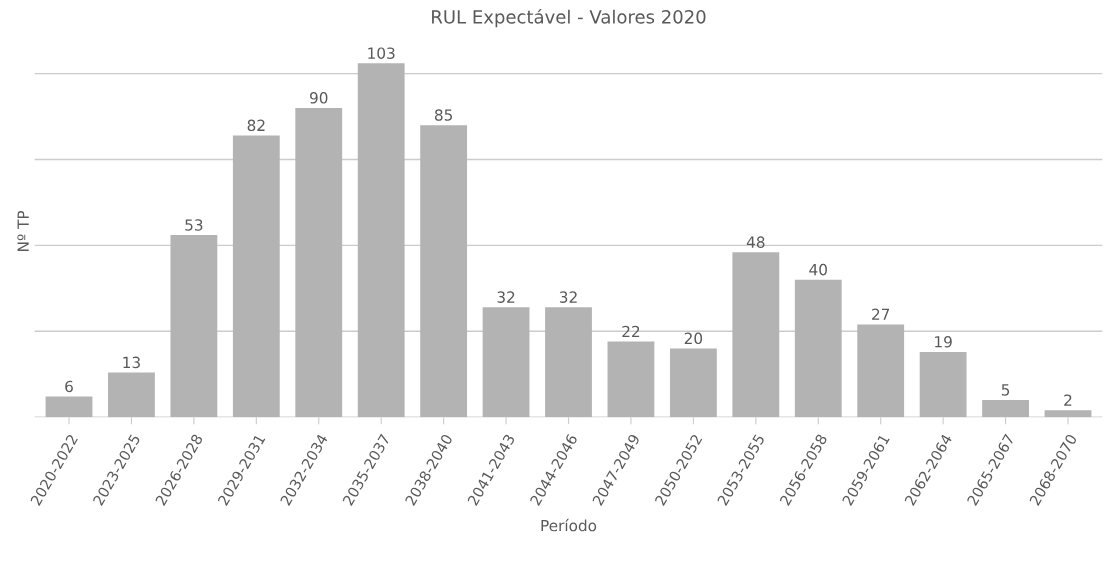  I want to click on data-label: 40, so click(818, 269).